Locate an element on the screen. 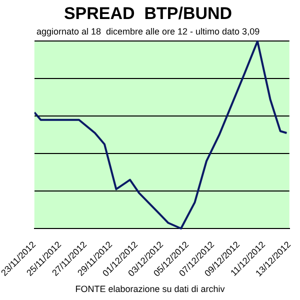  chart-subtitle: aggiornato al 18 dicembre alle ore 12 - ultimo dato 3,09 is located at coordinates (148, 31).